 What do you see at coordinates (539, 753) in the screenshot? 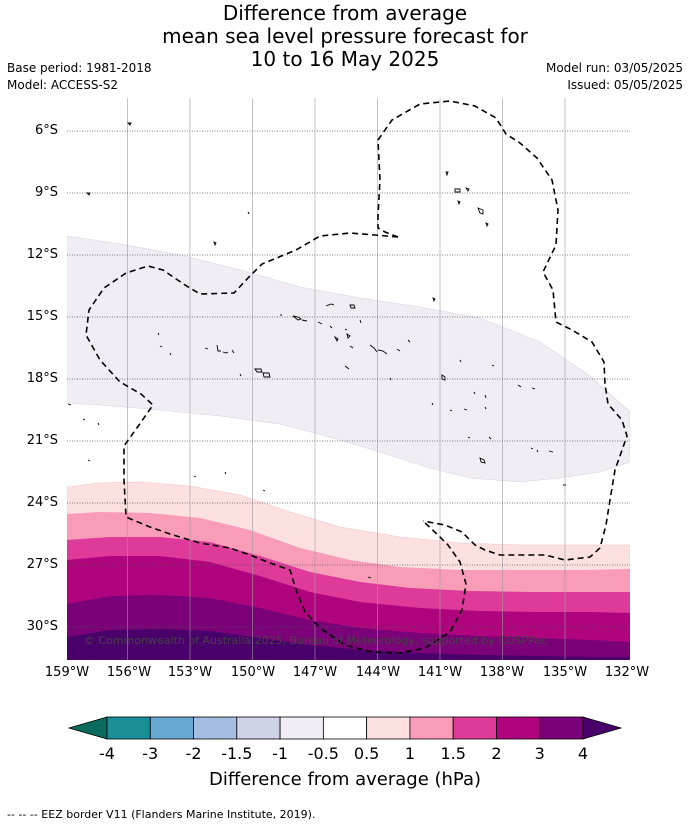
I see `colorbar-tick-label: 3` at bounding box center [539, 753].